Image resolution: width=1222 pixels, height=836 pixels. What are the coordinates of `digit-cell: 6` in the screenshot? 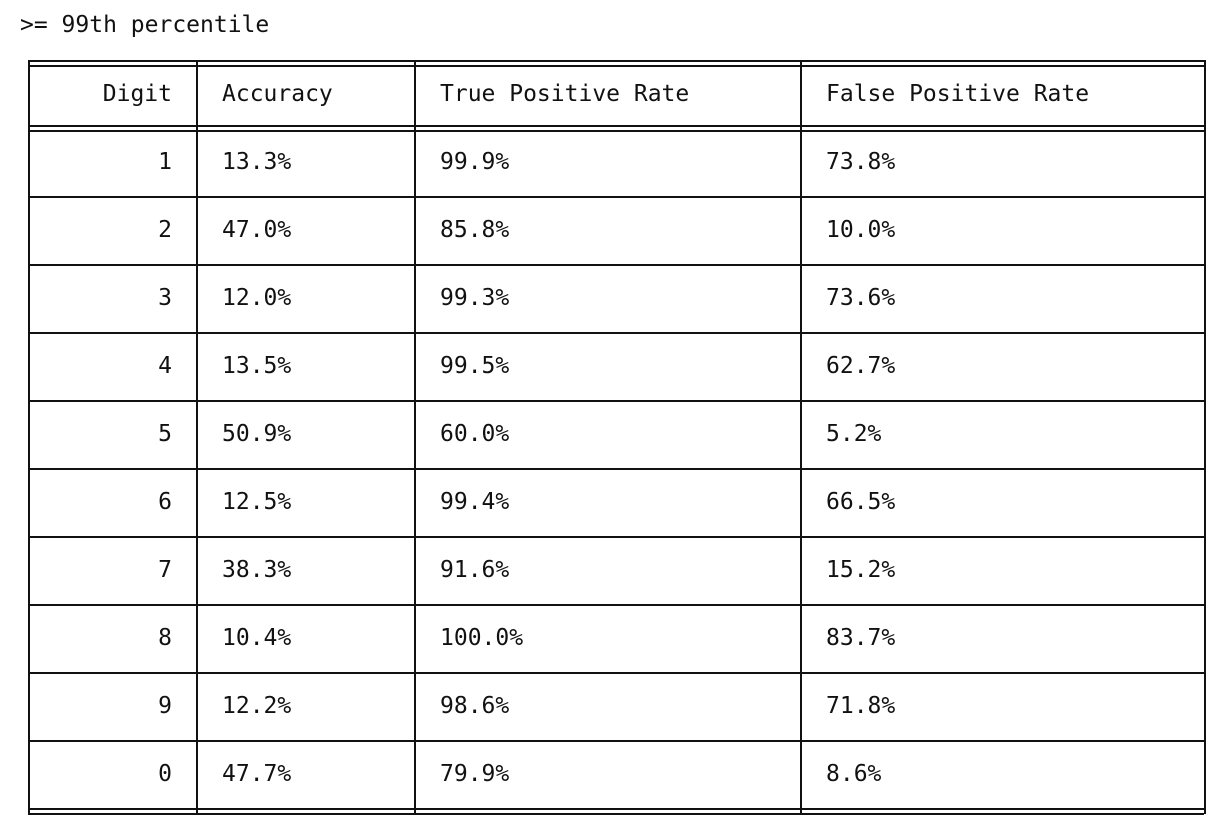 It's located at (165, 502).